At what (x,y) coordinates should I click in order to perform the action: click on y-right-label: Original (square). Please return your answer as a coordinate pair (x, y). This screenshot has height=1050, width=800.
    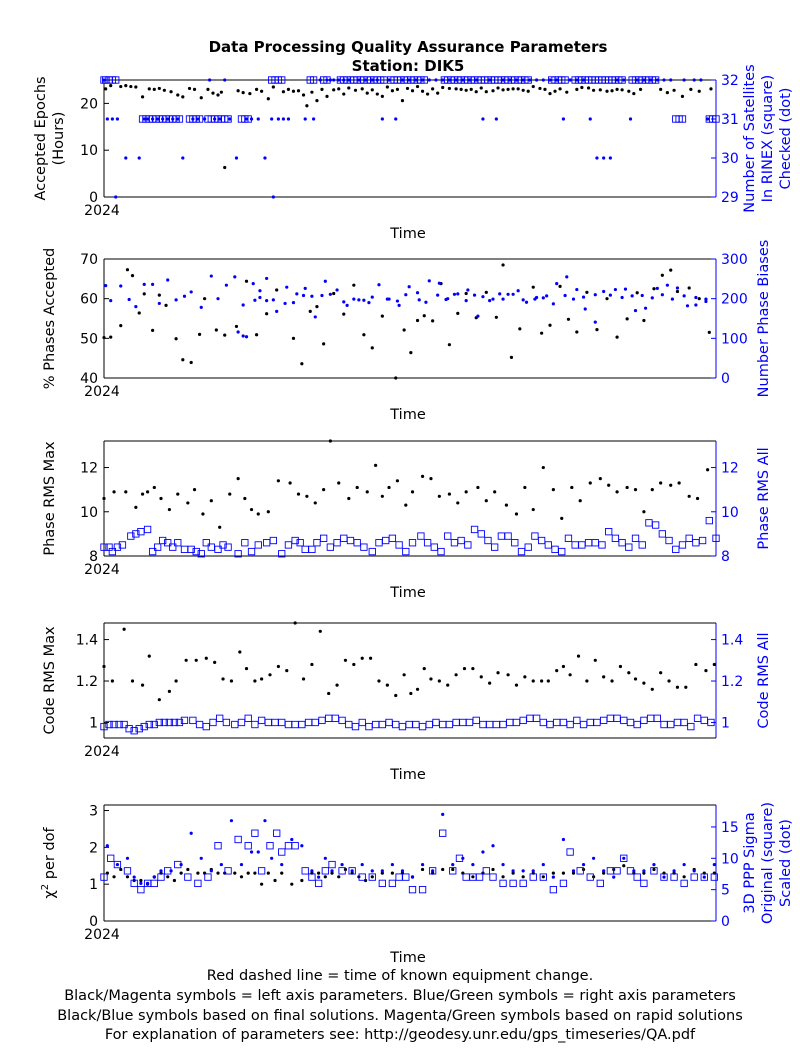
    Looking at the image, I should click on (768, 863).